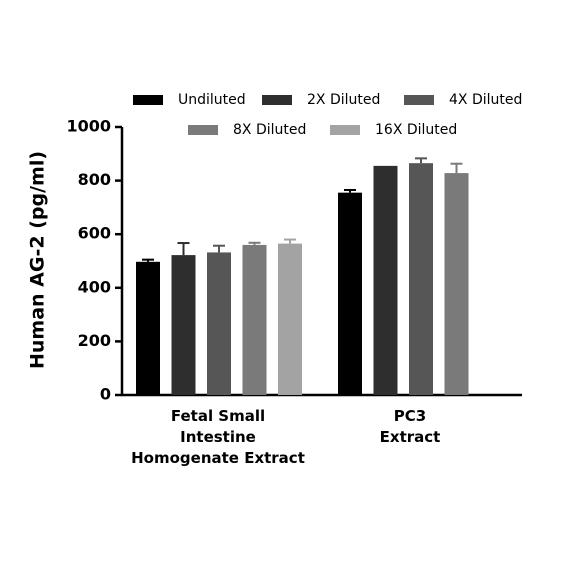  What do you see at coordinates (343, 100) in the screenshot?
I see `legend-label: 2X Diluted` at bounding box center [343, 100].